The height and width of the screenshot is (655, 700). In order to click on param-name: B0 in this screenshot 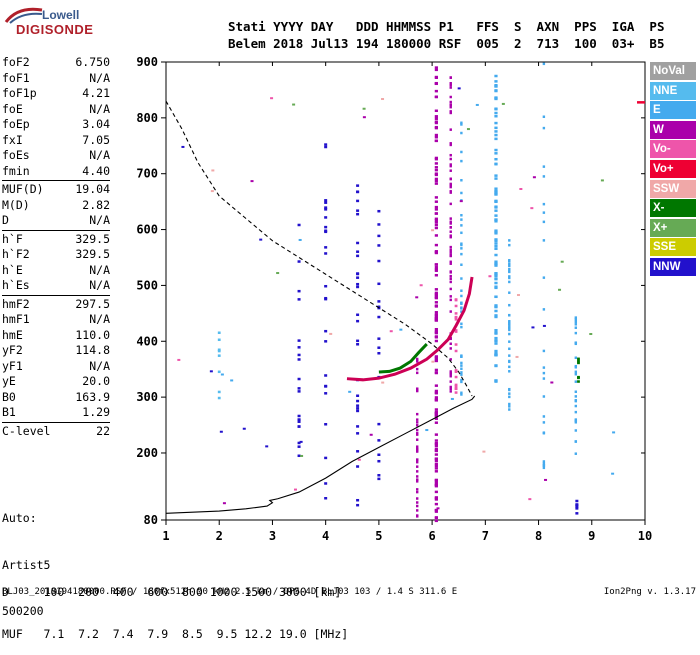, I will do `click(9, 396)`.